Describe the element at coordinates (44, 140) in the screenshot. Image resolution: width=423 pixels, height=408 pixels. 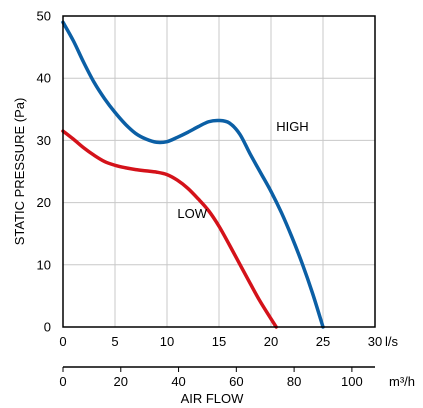
I see `y-tick-label: 30` at that location.